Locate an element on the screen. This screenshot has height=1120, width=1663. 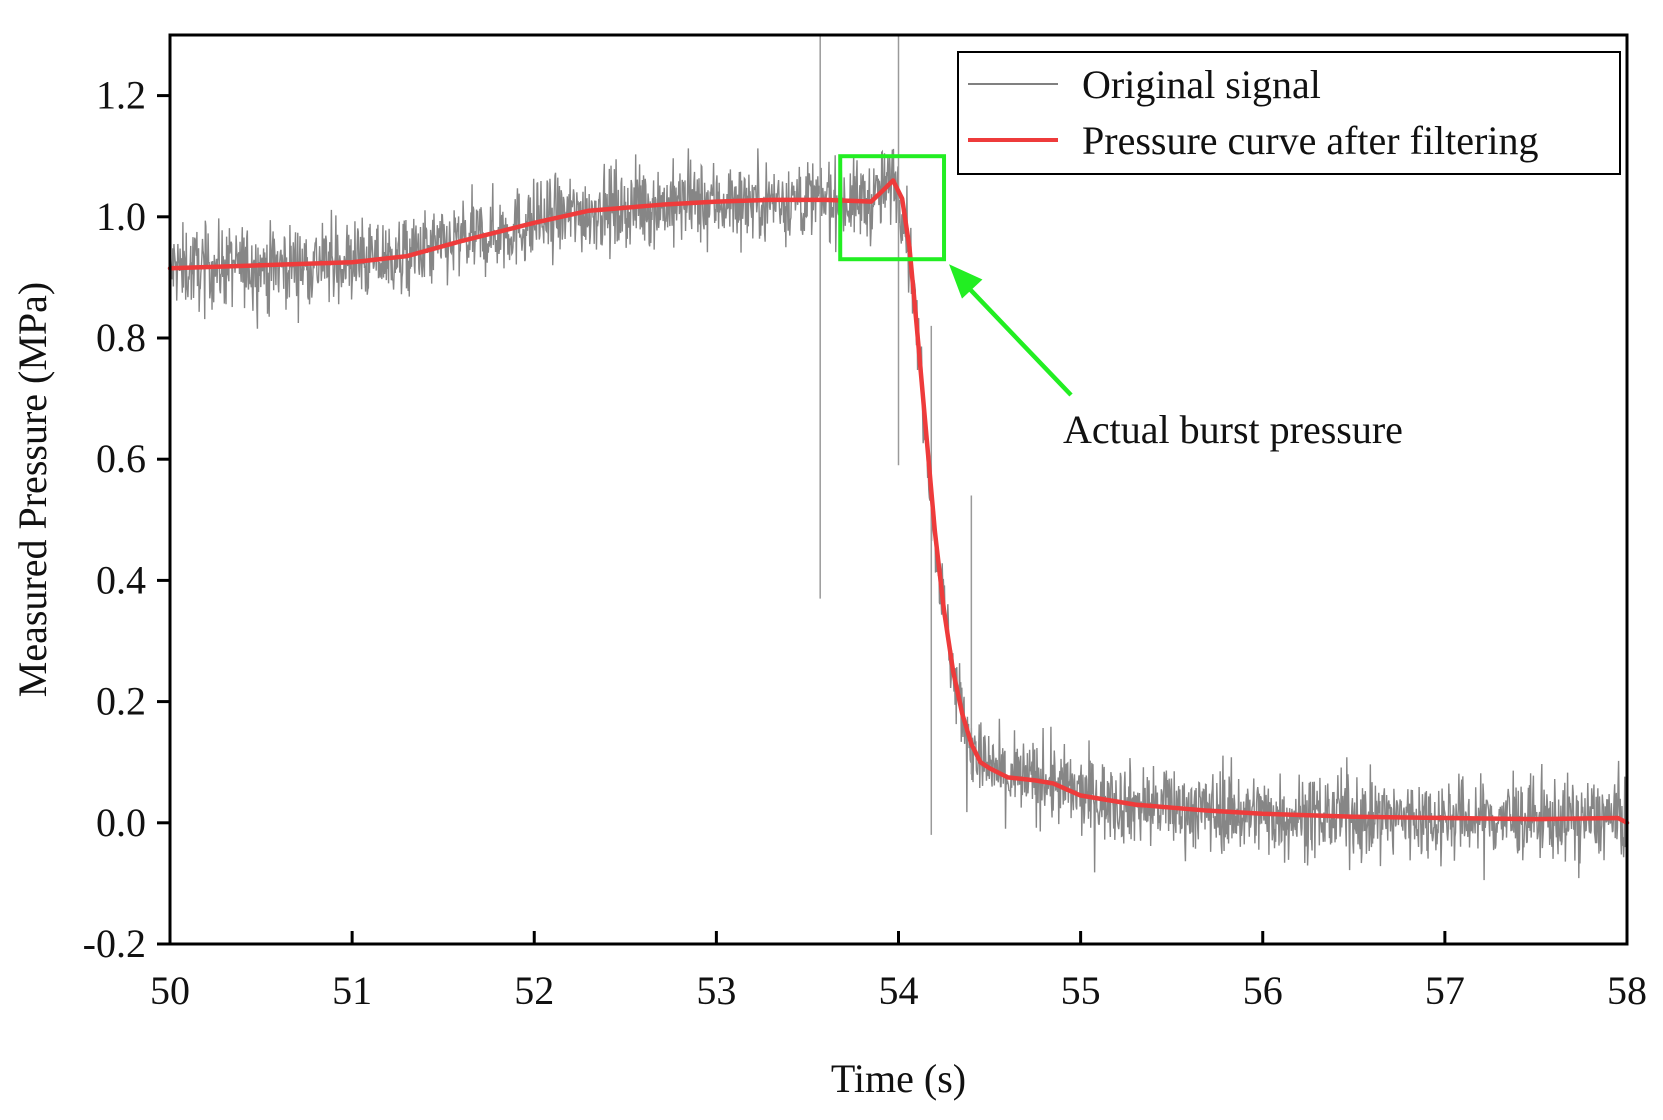
y-tick-label: 0.2 is located at coordinates (121, 701).